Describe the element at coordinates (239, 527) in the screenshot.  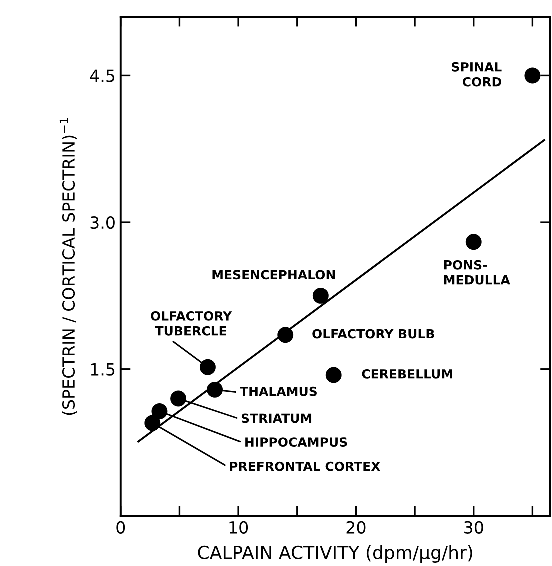
I see `x-tick-label: 10` at that location.